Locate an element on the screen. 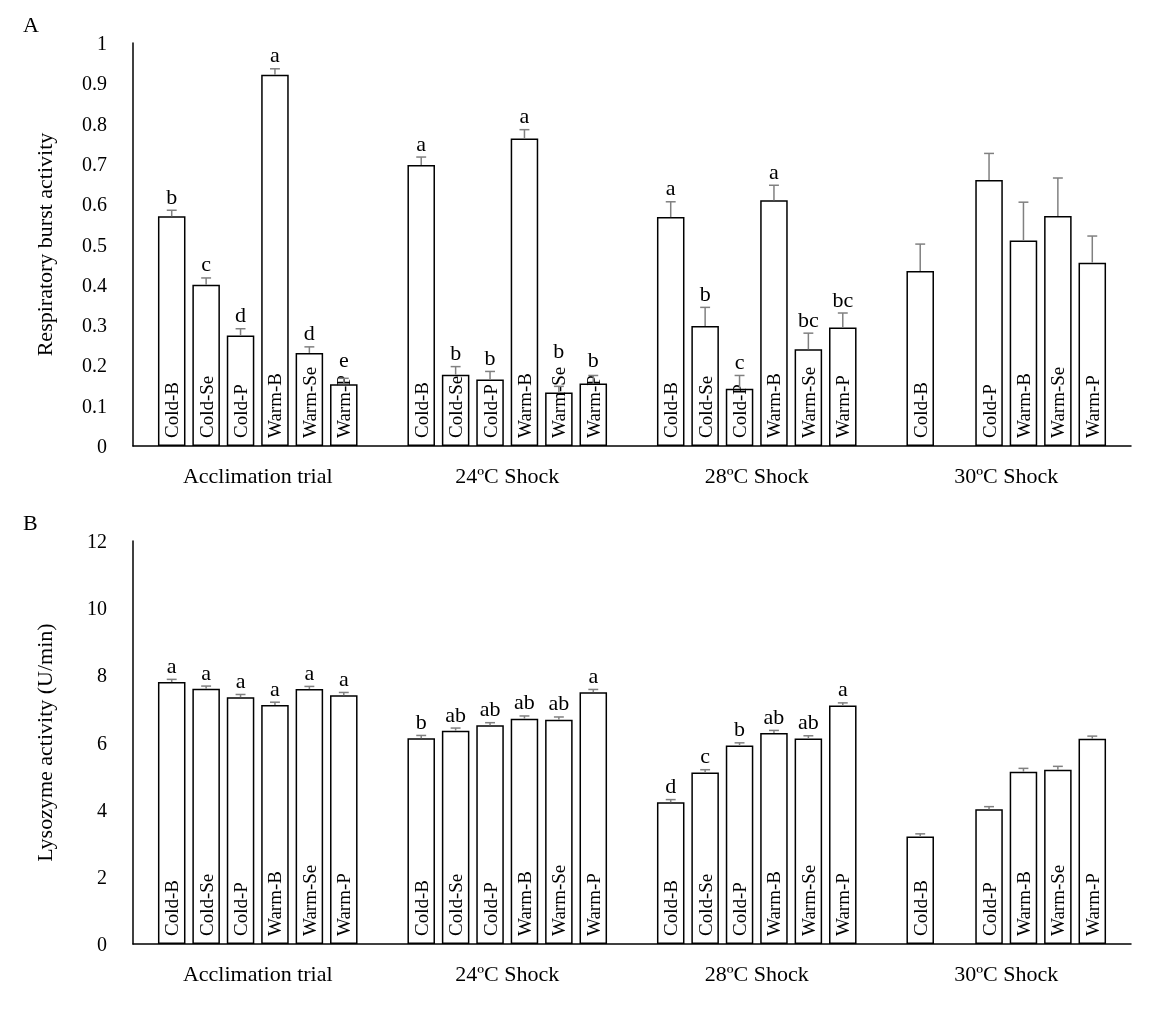 The height and width of the screenshot is (1019, 1159). y-tick-label: 0.1 is located at coordinates (94, 405).